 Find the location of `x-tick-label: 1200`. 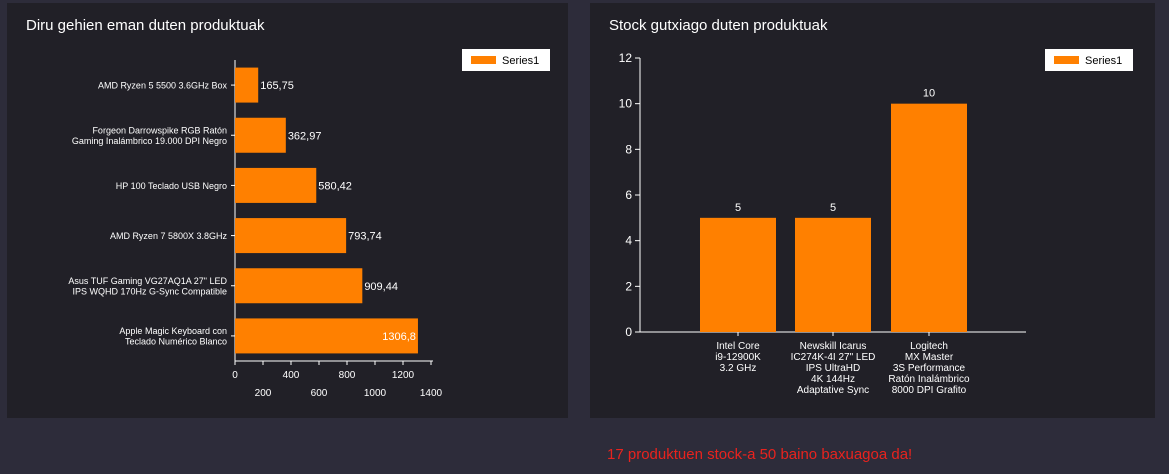

x-tick-label: 1200 is located at coordinates (403, 375).